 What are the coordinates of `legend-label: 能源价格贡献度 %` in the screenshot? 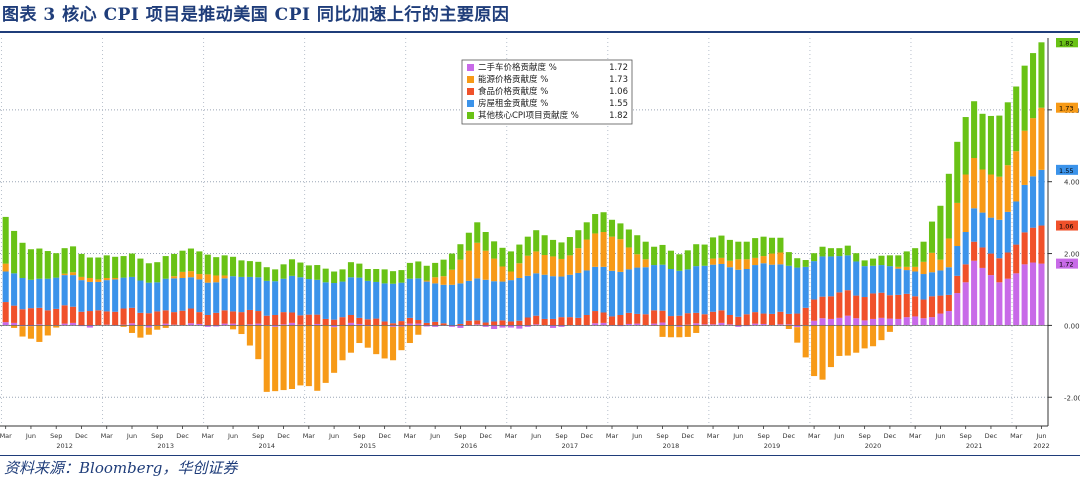 It's located at (513, 79).